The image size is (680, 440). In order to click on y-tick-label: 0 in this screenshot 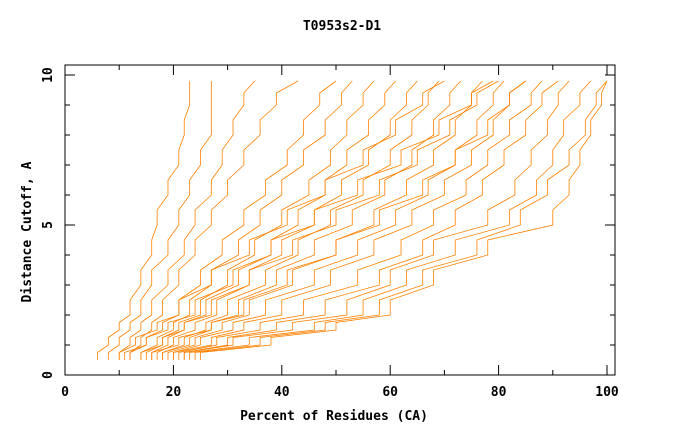, I will do `click(48, 375)`.